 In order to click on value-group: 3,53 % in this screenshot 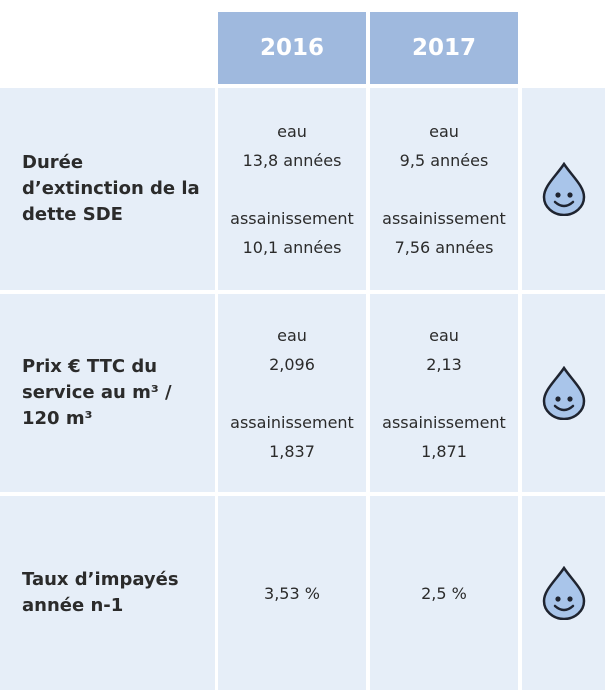, I will do `click(292, 593)`.